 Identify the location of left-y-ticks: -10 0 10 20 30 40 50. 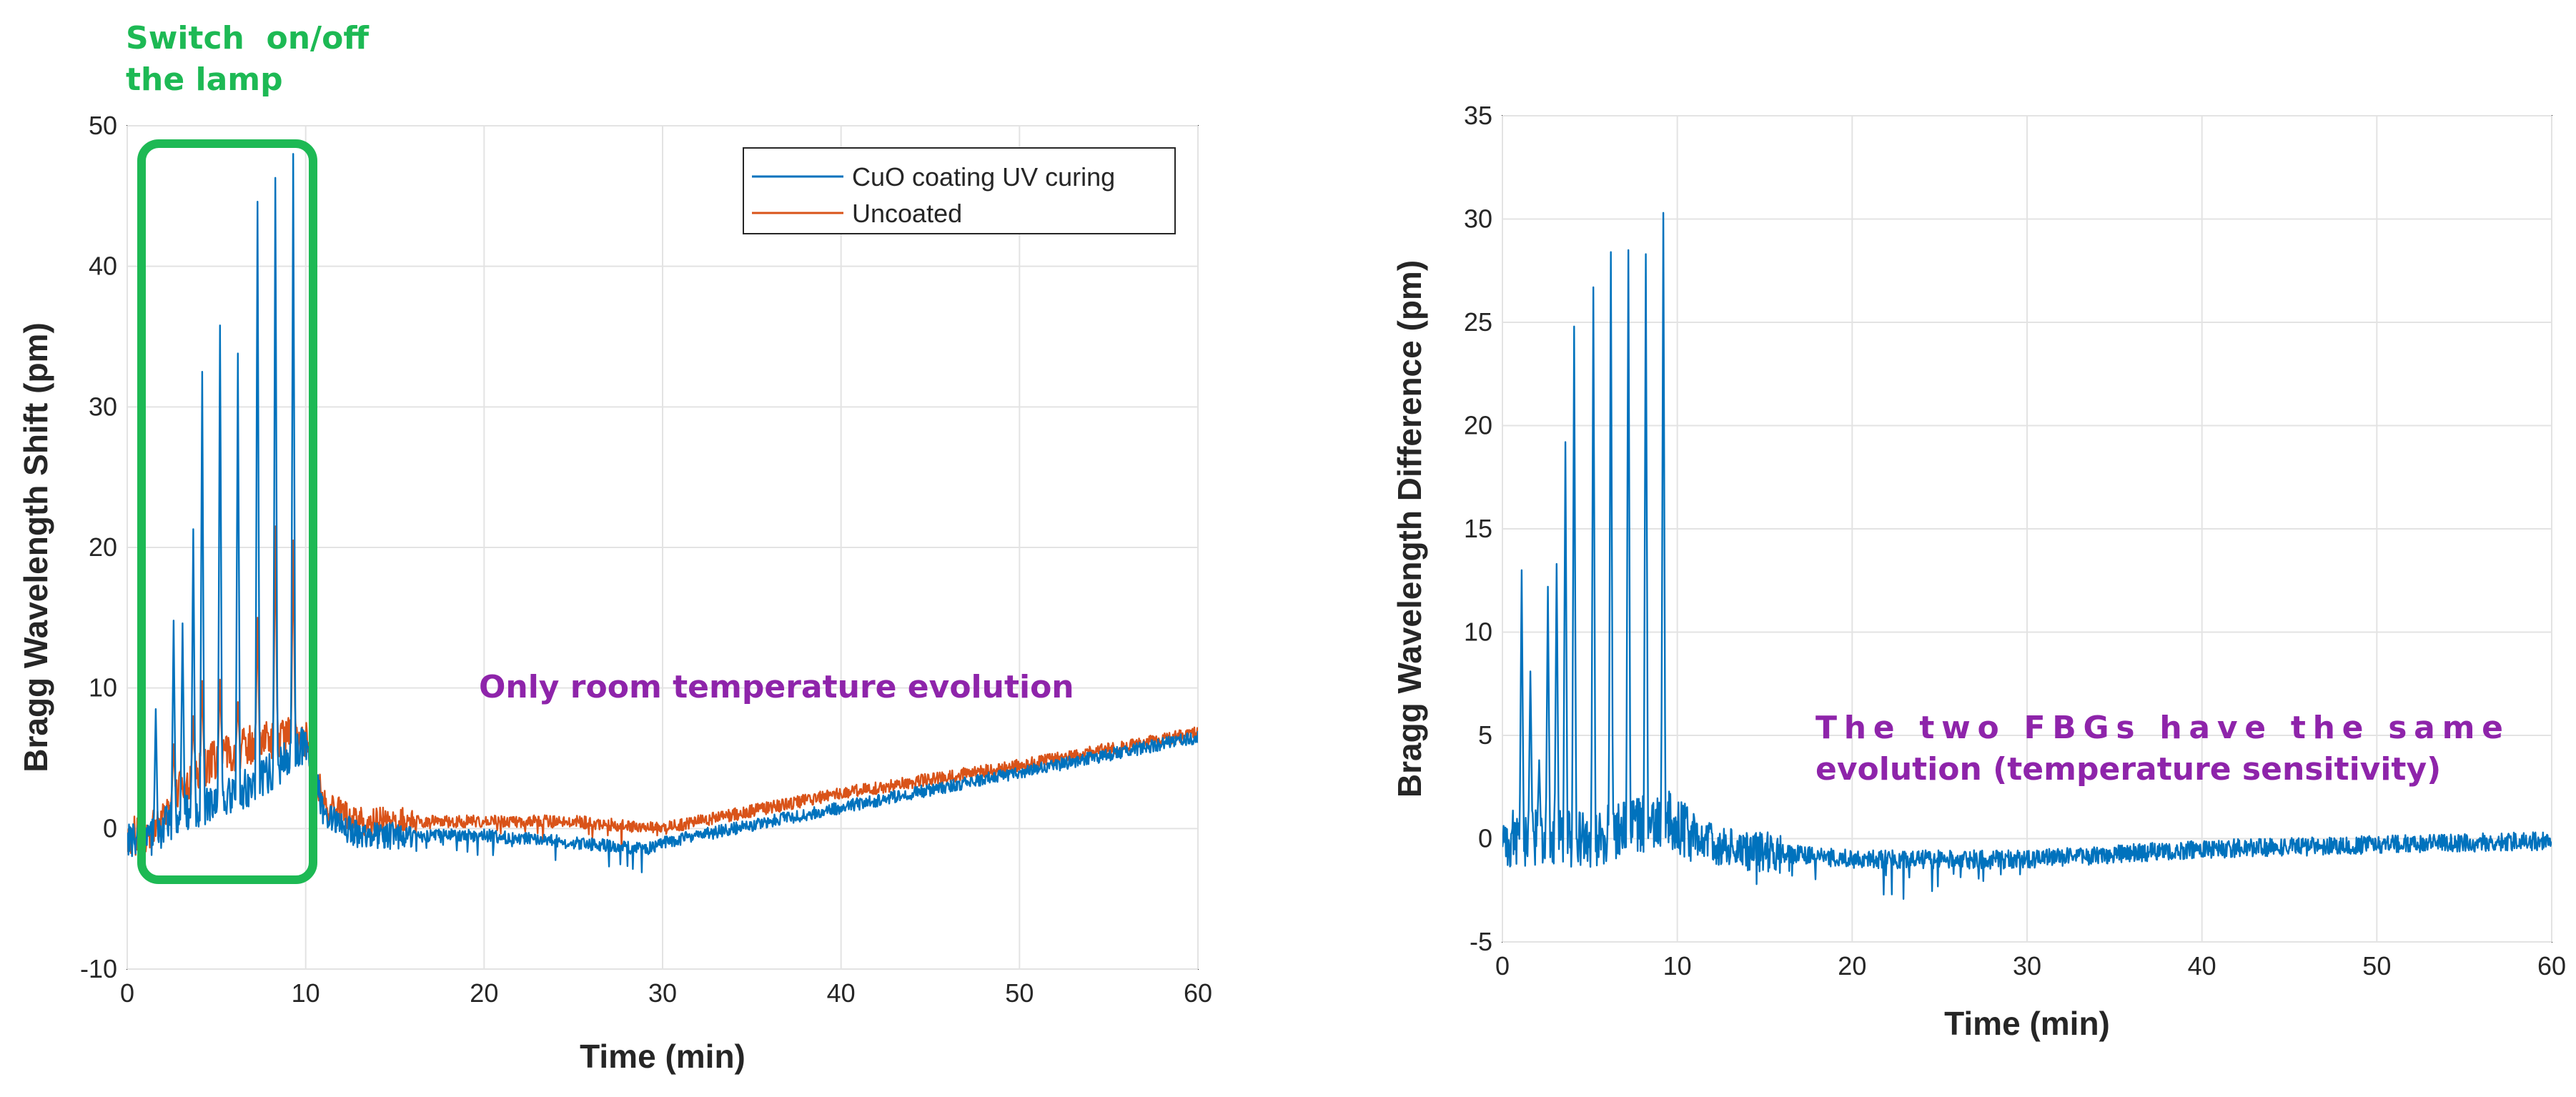
(99, 547).